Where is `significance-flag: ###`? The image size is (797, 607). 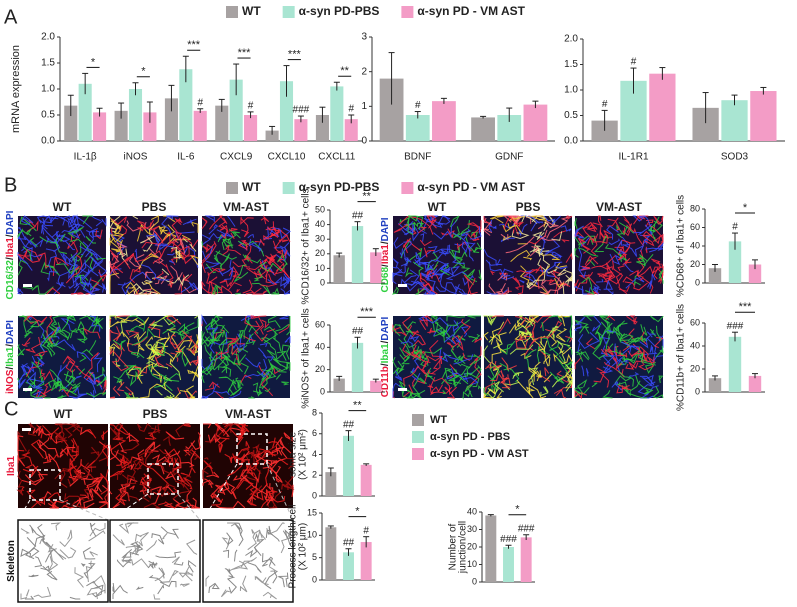 significance-flag: ### is located at coordinates (508, 539).